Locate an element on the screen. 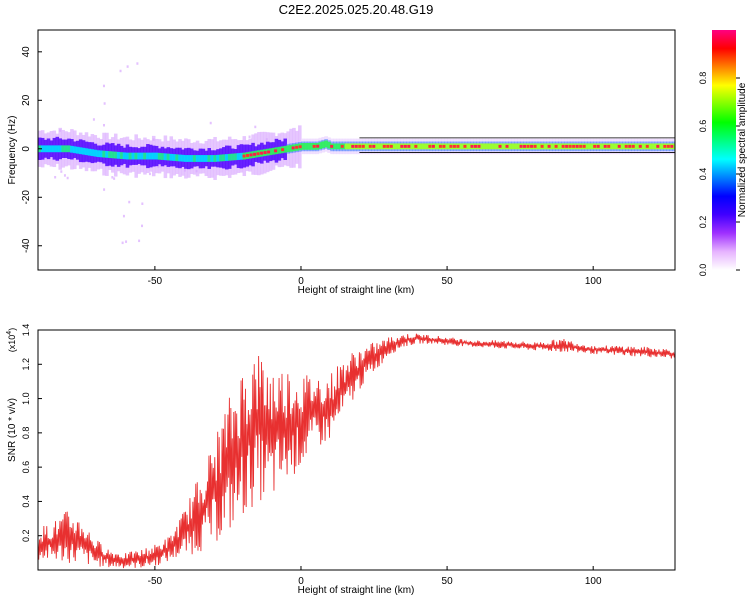 This screenshot has width=750, height=600. svg-text: (x104) is located at coordinates (11, 340).